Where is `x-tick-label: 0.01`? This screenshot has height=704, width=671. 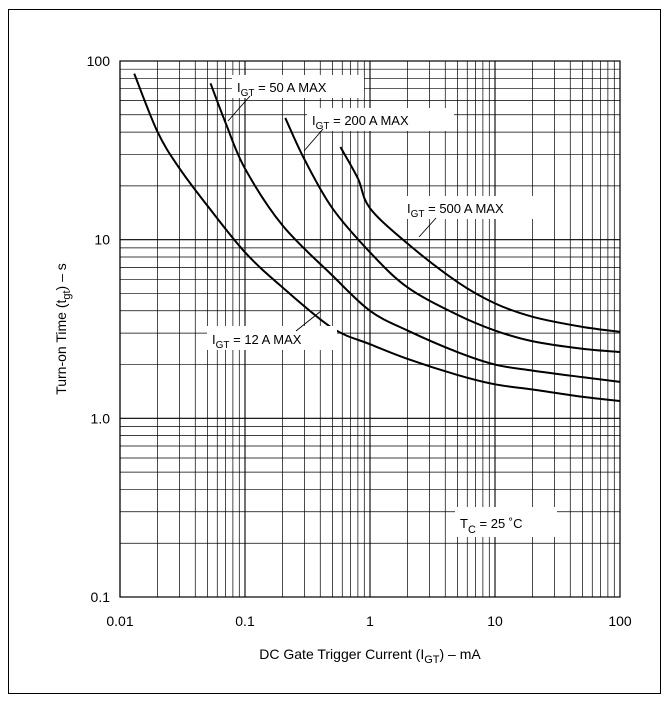
x-tick-label: 0.01 is located at coordinates (119, 621).